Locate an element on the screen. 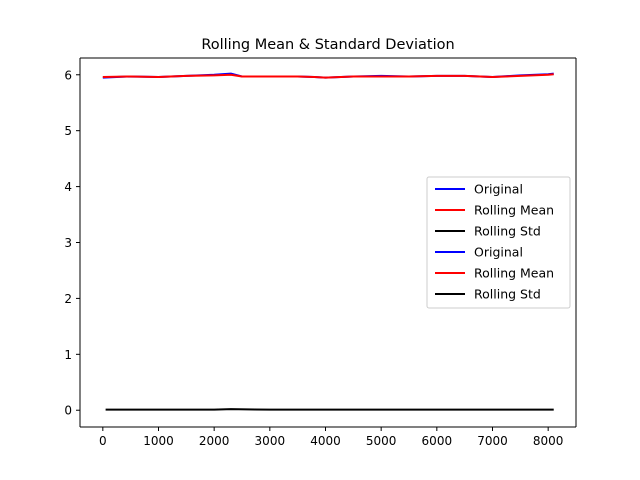  y-tick-label: 2 is located at coordinates (68, 299).